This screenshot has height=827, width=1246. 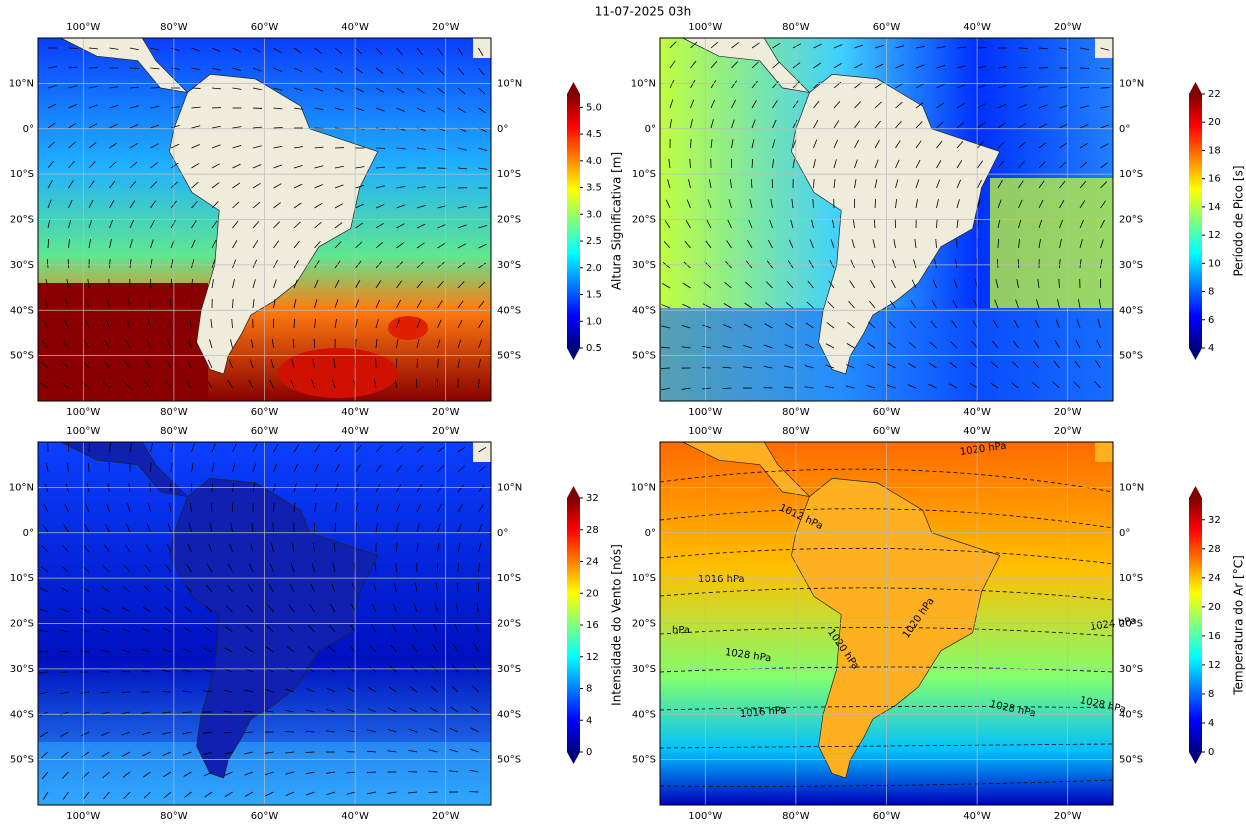 I want to click on lon-tick-label: 20°W, so click(x=1068, y=27).